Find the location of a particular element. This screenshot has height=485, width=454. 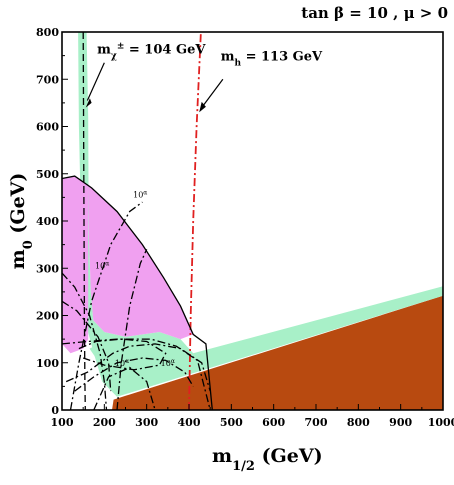

y-tick-label: 800 is located at coordinates (47, 32).